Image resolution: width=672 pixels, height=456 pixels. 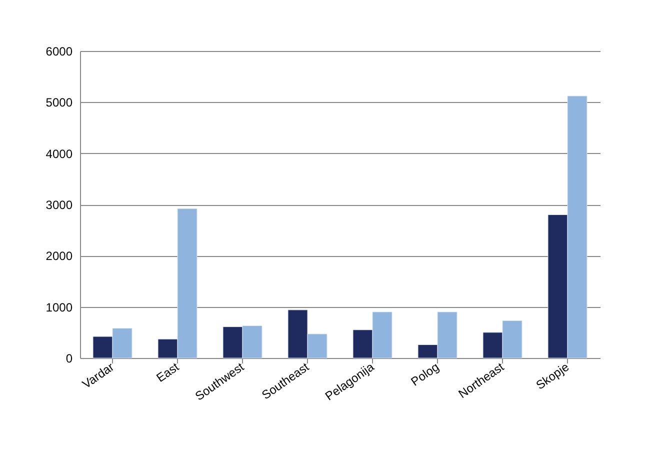 What do you see at coordinates (59, 103) in the screenshot?
I see `y-tick-label: 5000` at bounding box center [59, 103].